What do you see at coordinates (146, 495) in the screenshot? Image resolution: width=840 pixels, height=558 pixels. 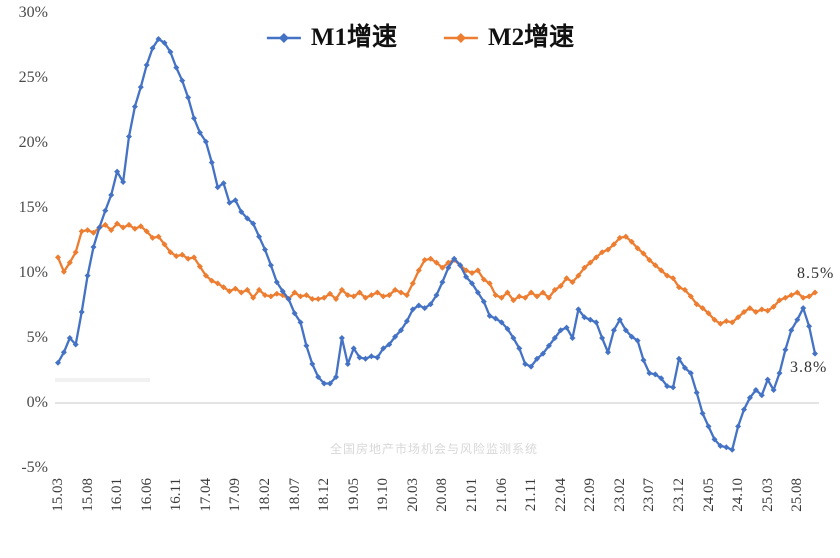 I see `x-axis-label: 16.06` at bounding box center [146, 495].